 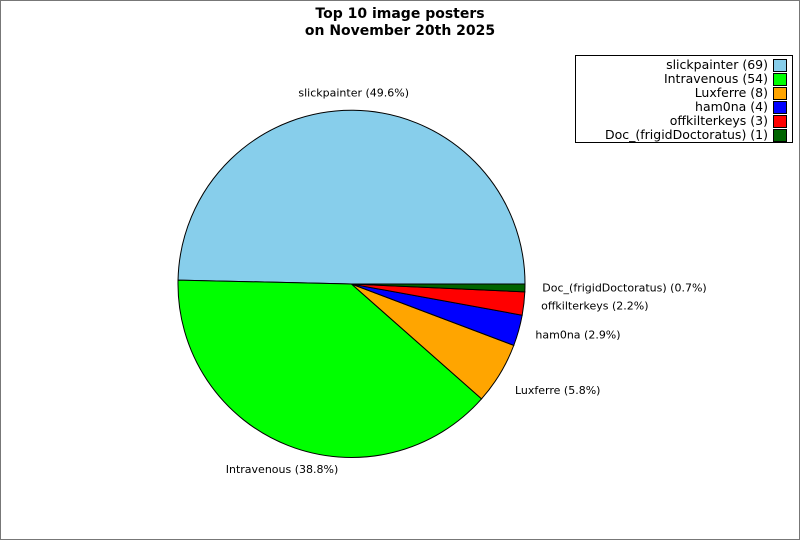 I want to click on pie-slice-slickpainter, so click(x=351, y=197).